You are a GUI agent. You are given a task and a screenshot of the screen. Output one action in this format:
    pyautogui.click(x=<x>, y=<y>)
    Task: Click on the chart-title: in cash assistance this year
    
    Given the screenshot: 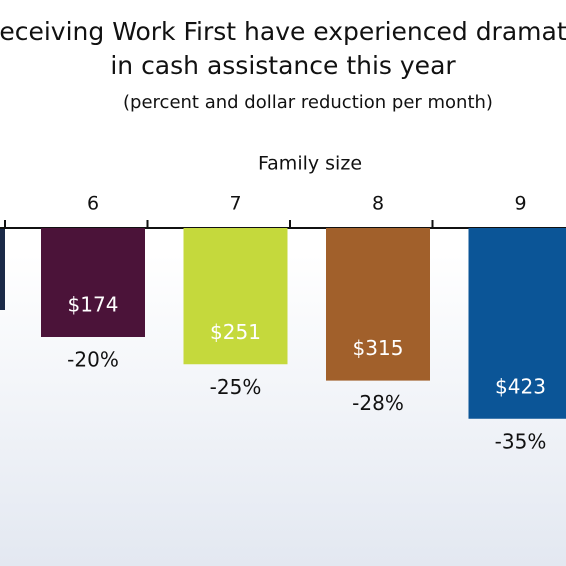 What is the action you would take?
    pyautogui.click(x=283, y=65)
    